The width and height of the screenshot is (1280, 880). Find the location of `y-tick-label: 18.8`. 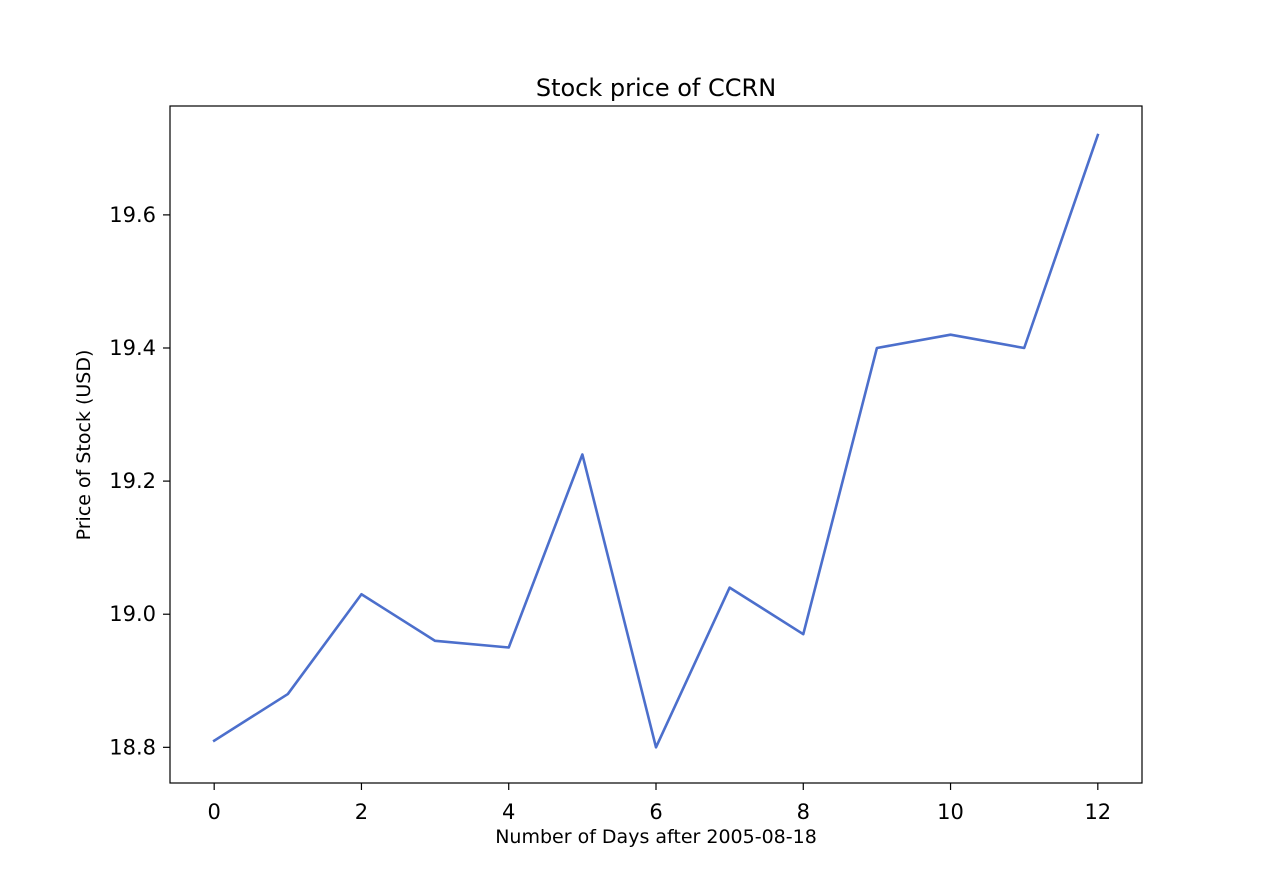

y-tick-label: 18.8 is located at coordinates (132, 747).